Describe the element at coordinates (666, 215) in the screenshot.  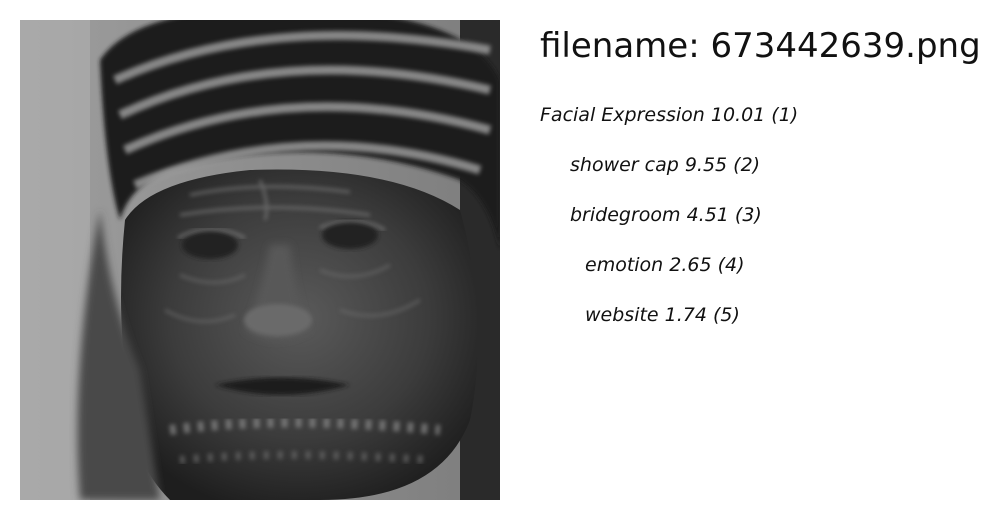
I see `prediction-label-3: bridegroom 4.51 (3)` at that location.